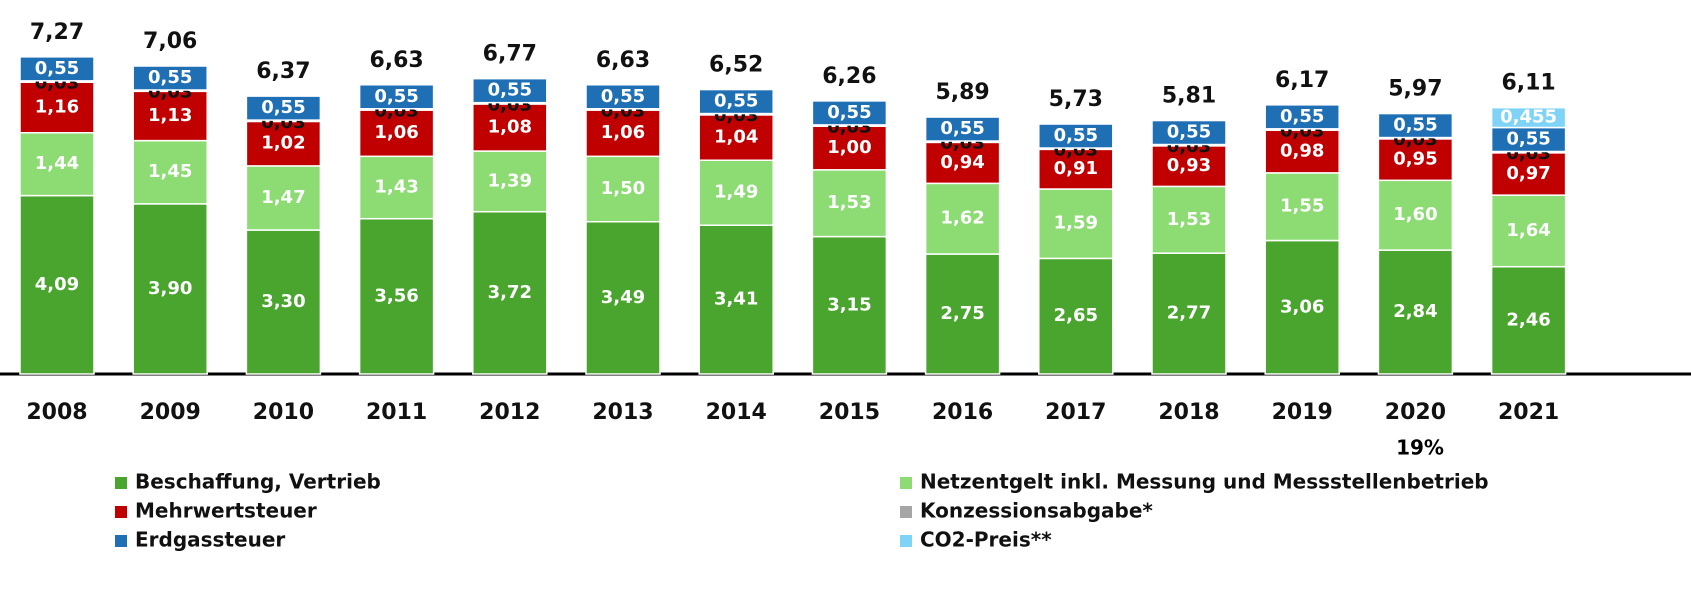  Describe the element at coordinates (986, 540) in the screenshot. I see `legend-label: CO2-Preis**` at that location.